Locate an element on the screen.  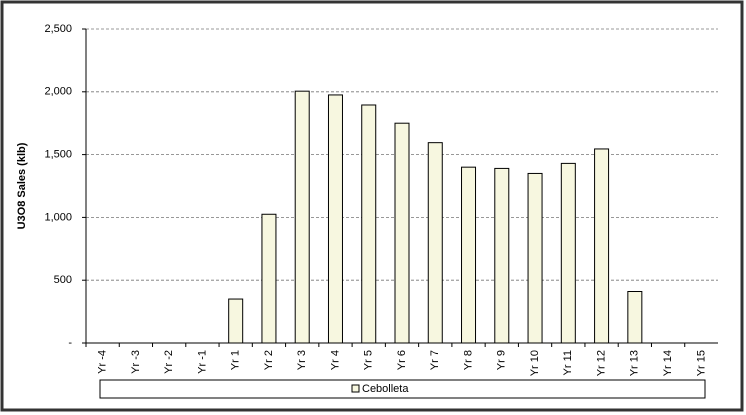
x-tick-label: Yr -2 is located at coordinates (169, 362).